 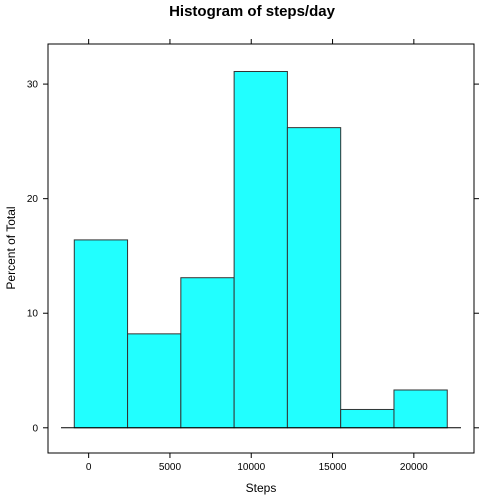 I want to click on y-tick-label: 20, so click(x=33, y=199).